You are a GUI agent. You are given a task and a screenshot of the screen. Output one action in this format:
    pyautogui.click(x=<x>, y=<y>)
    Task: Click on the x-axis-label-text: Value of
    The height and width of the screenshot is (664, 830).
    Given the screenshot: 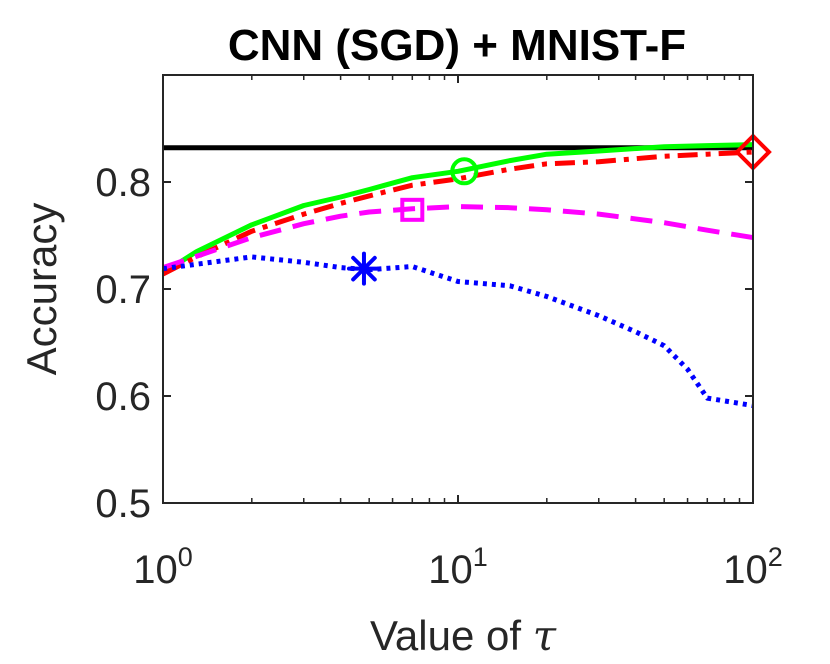 What is the action you would take?
    pyautogui.click(x=445, y=635)
    